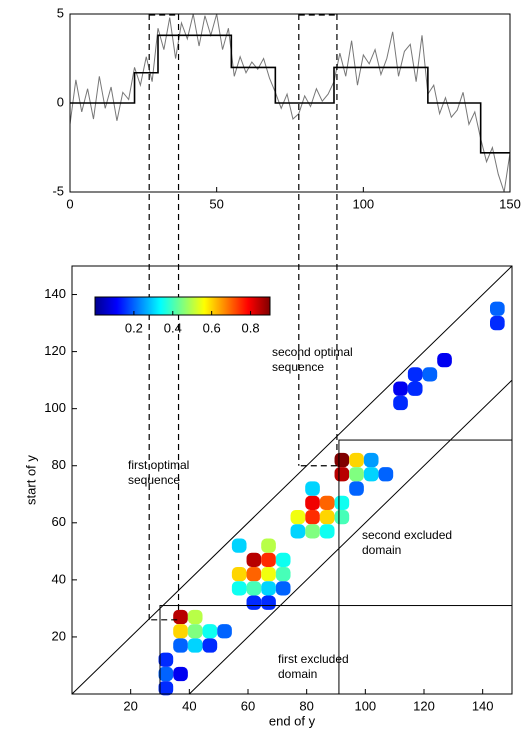 The height and width of the screenshot is (735, 525). Describe the element at coordinates (134, 327) in the screenshot. I see `colorbar-tick-label: 0.2` at that location.